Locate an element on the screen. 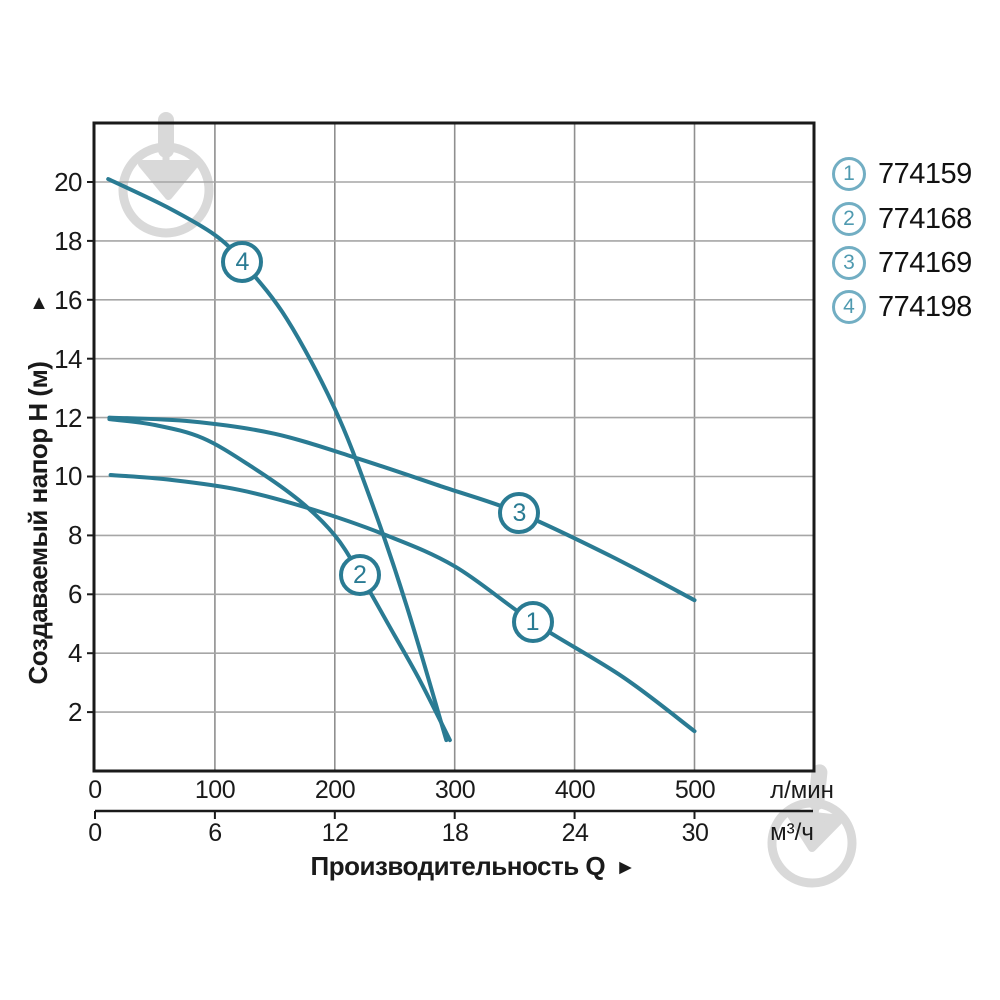 The width and height of the screenshot is (1000, 1000). x-tick-label-lmin: 500 is located at coordinates (695, 790).